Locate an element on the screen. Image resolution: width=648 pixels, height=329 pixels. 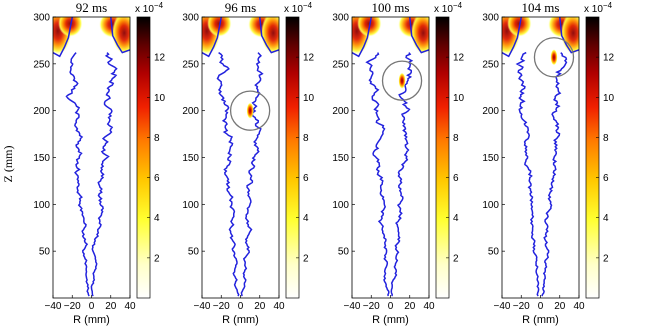
panel-title: 92 ms is located at coordinates (91, 7).